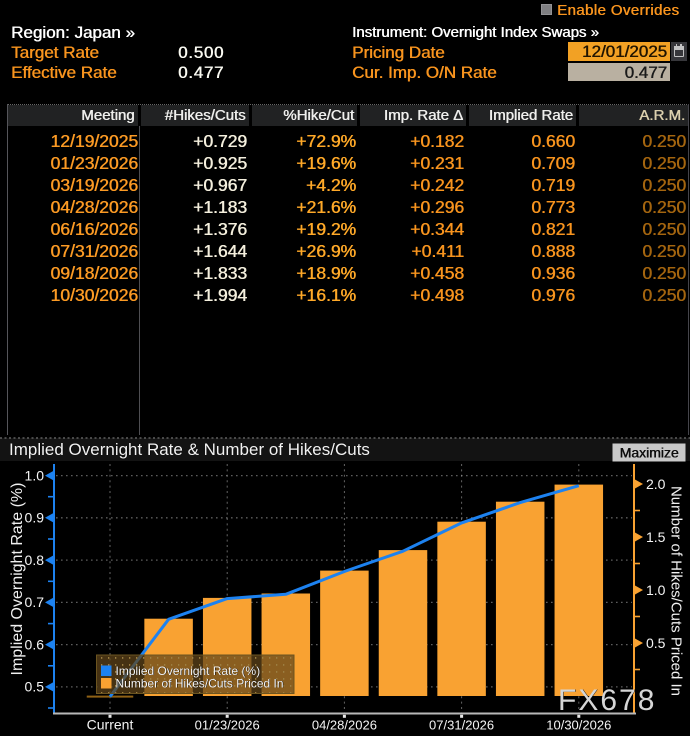 The image size is (690, 736). Describe the element at coordinates (607, 700) in the screenshot. I see `svg-text: FX678` at that location.